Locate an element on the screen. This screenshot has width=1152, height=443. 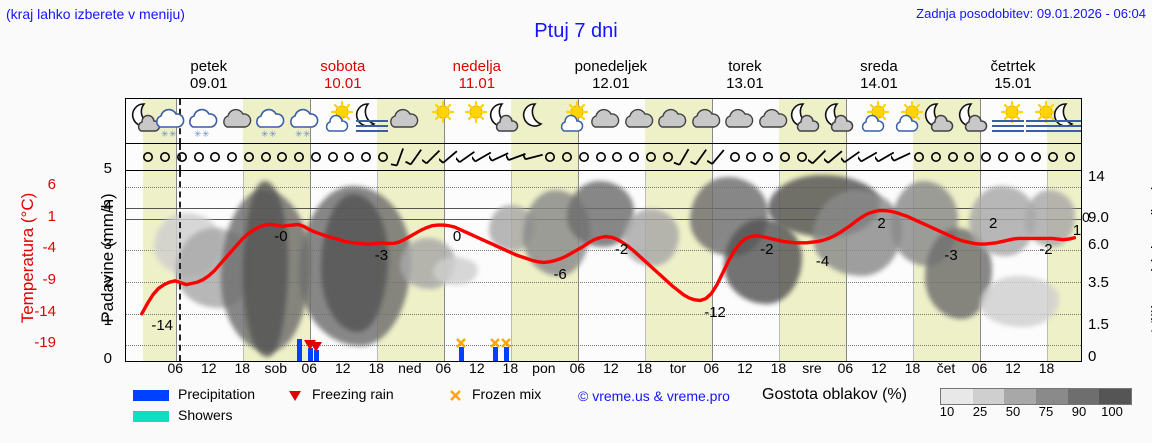
sun-icon is located at coordinates (476, 112).